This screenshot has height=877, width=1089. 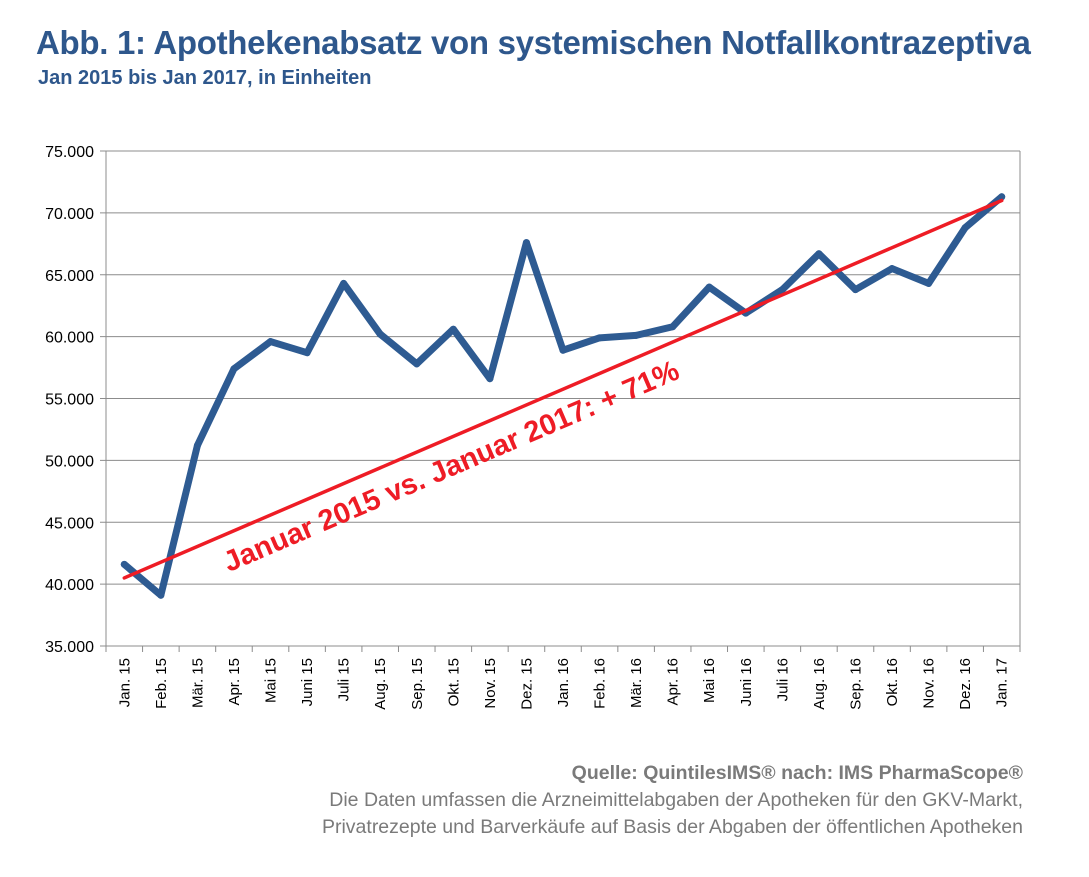 I want to click on y-tick-label-60.000: 60.000, so click(x=69, y=338).